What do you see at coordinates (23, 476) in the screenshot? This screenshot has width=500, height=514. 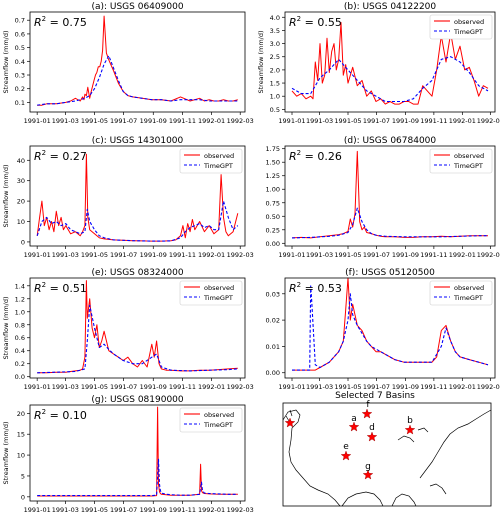 I see `y-tick-label: 5` at bounding box center [23, 476].